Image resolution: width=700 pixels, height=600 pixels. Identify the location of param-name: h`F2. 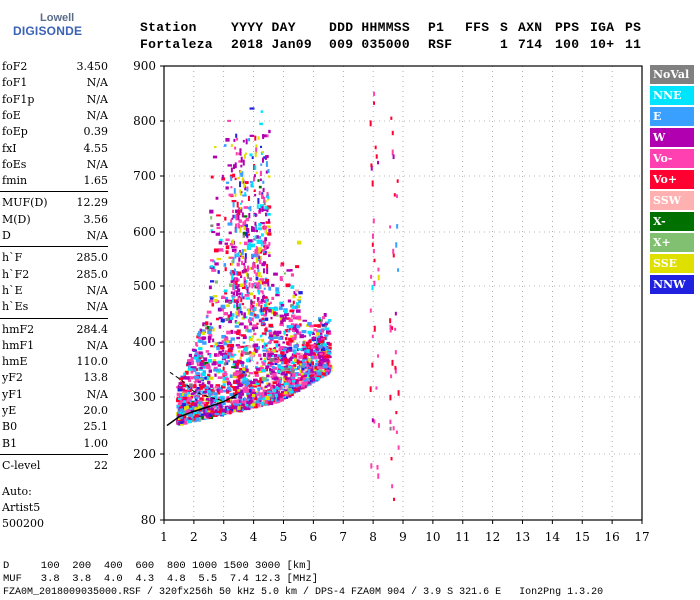
(16, 274).